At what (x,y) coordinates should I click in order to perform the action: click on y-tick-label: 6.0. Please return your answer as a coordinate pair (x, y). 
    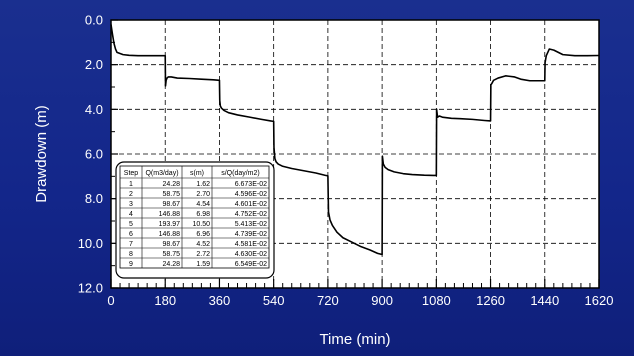
    Looking at the image, I should click on (94, 154).